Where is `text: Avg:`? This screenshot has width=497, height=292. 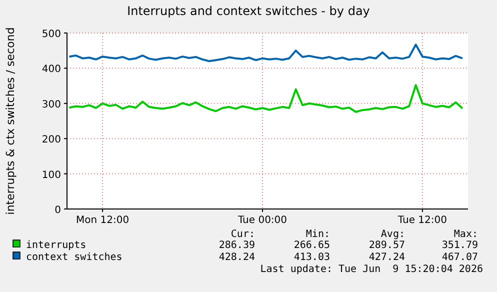
text: Avg: is located at coordinates (392, 234).